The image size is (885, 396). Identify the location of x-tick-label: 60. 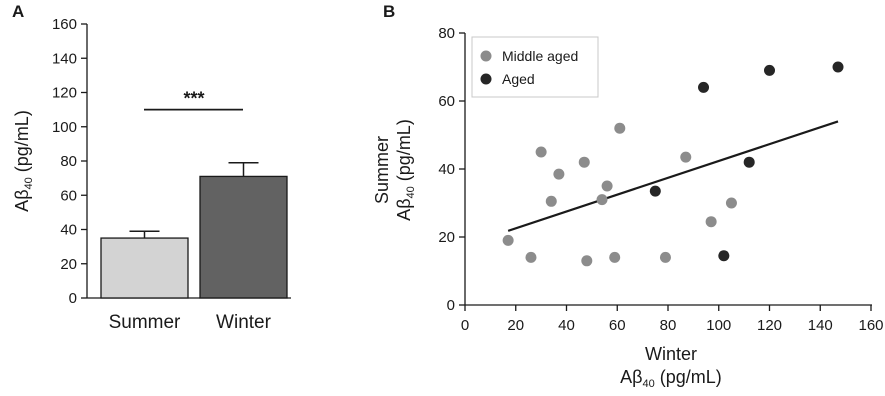
(617, 325).